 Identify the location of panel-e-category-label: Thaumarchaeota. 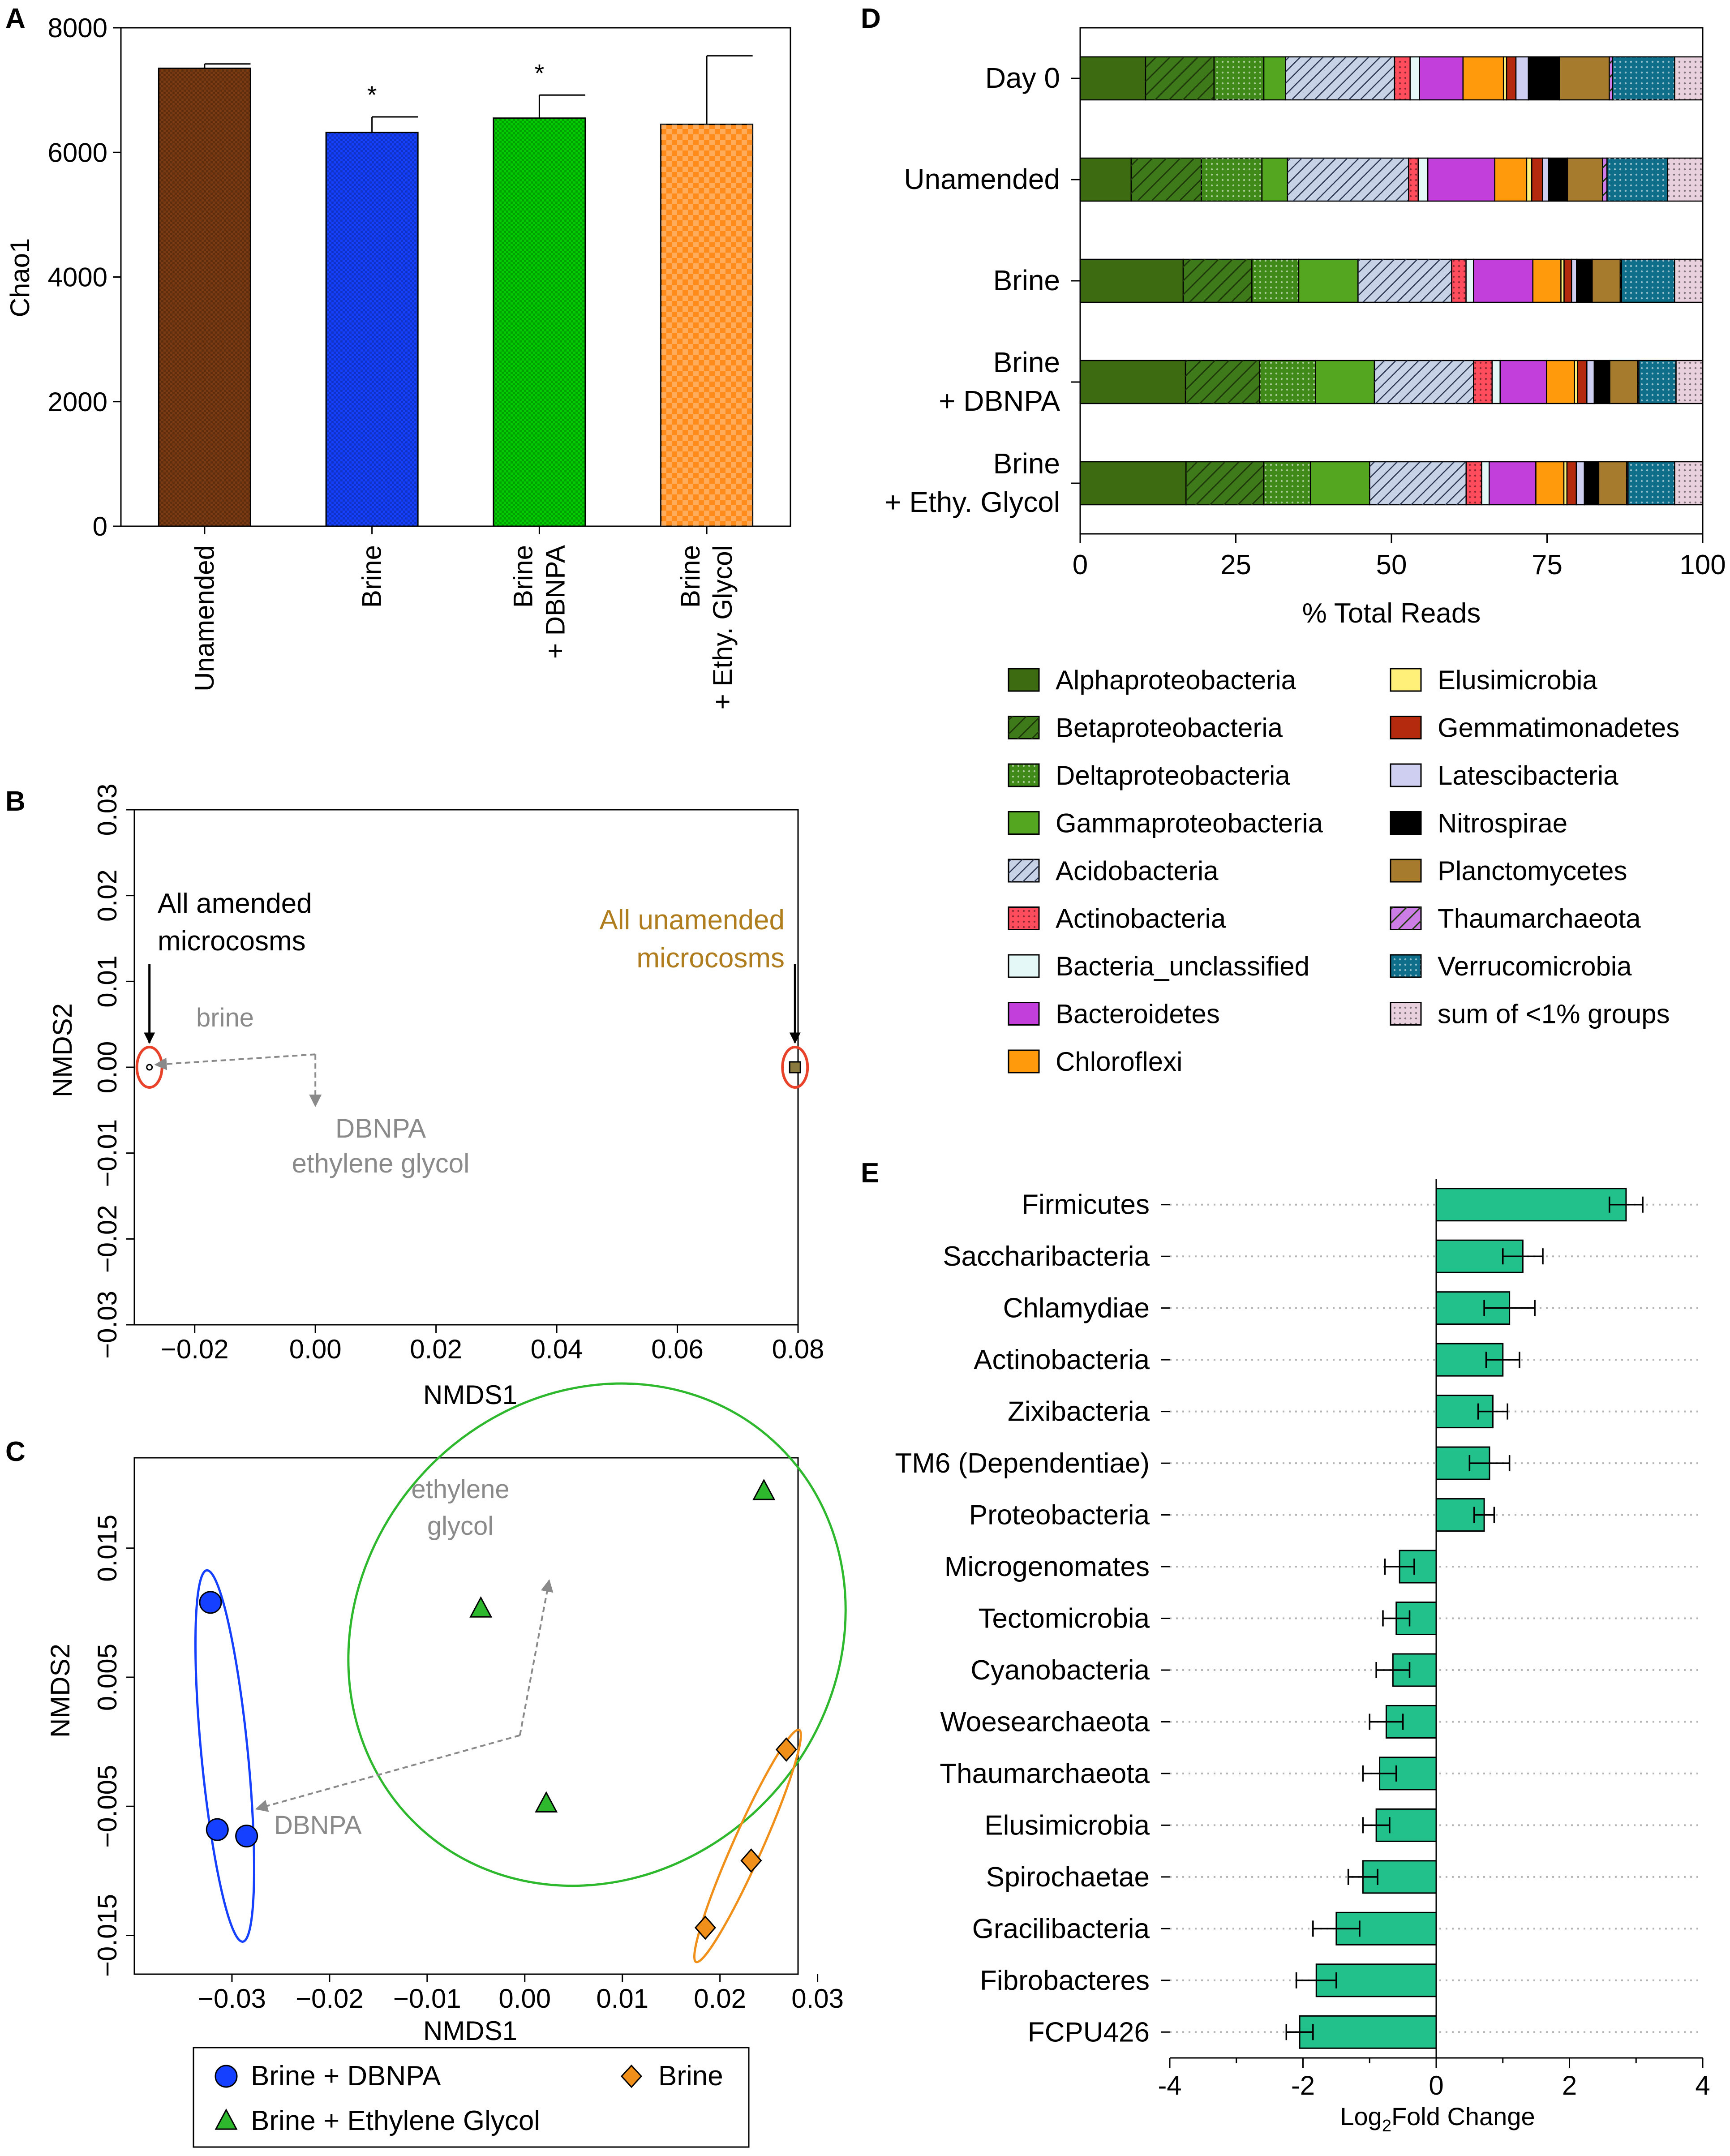
(1045, 1773).